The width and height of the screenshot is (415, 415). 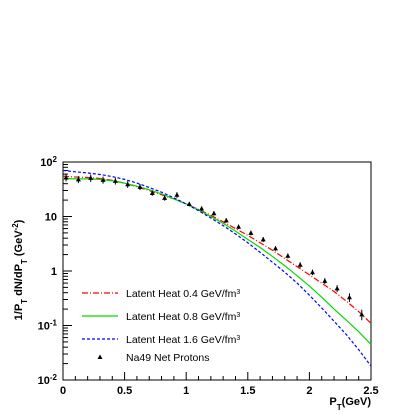 What do you see at coordinates (183, 340) in the screenshot?
I see `legend-label-3: Latent Heat 1.6 GeV/fm3` at bounding box center [183, 340].